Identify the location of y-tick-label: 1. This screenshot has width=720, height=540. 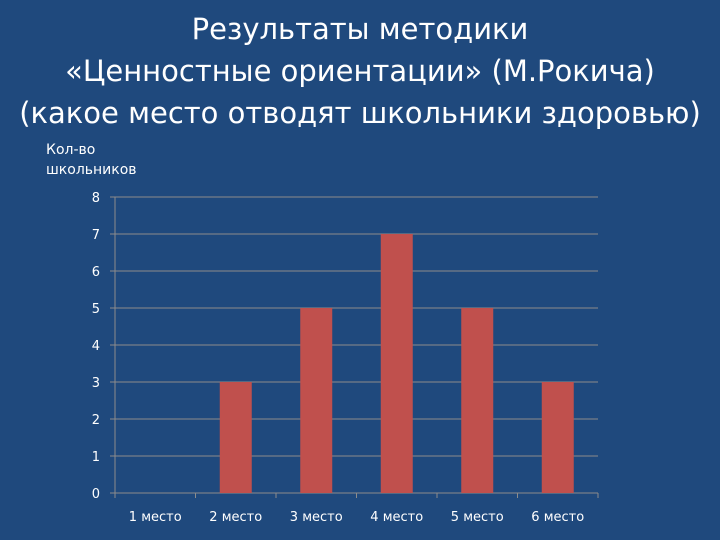
(96, 457).